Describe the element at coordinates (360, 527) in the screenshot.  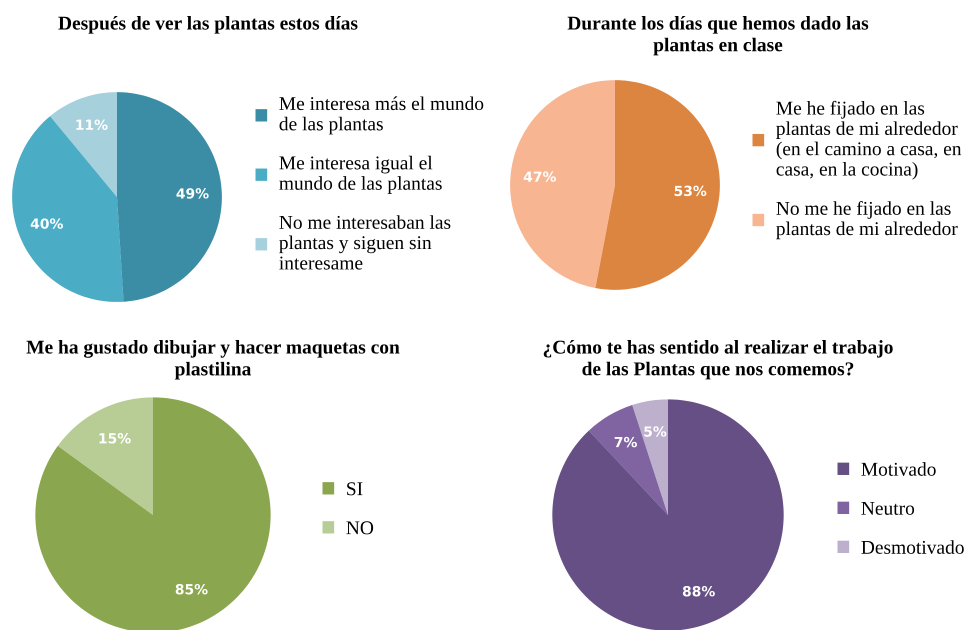
I see `legend-label: NO` at that location.